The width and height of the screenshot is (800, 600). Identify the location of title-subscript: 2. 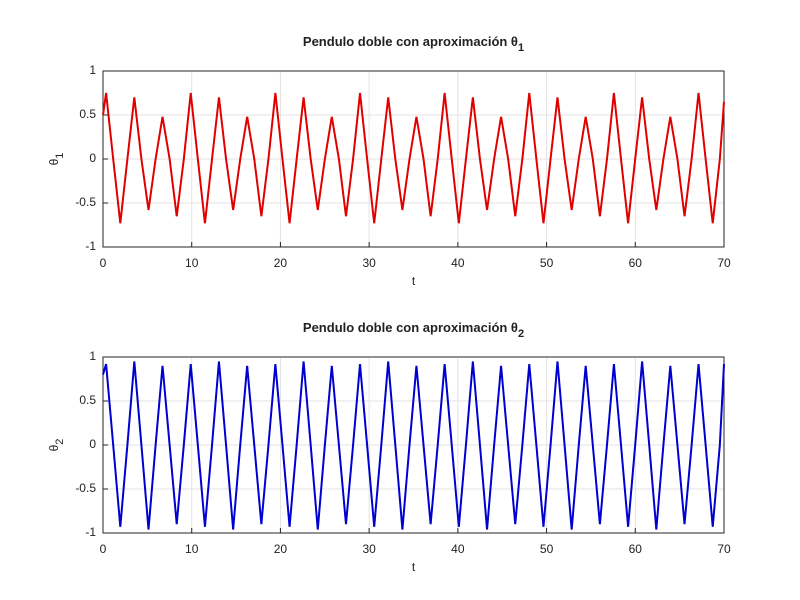
(521, 334).